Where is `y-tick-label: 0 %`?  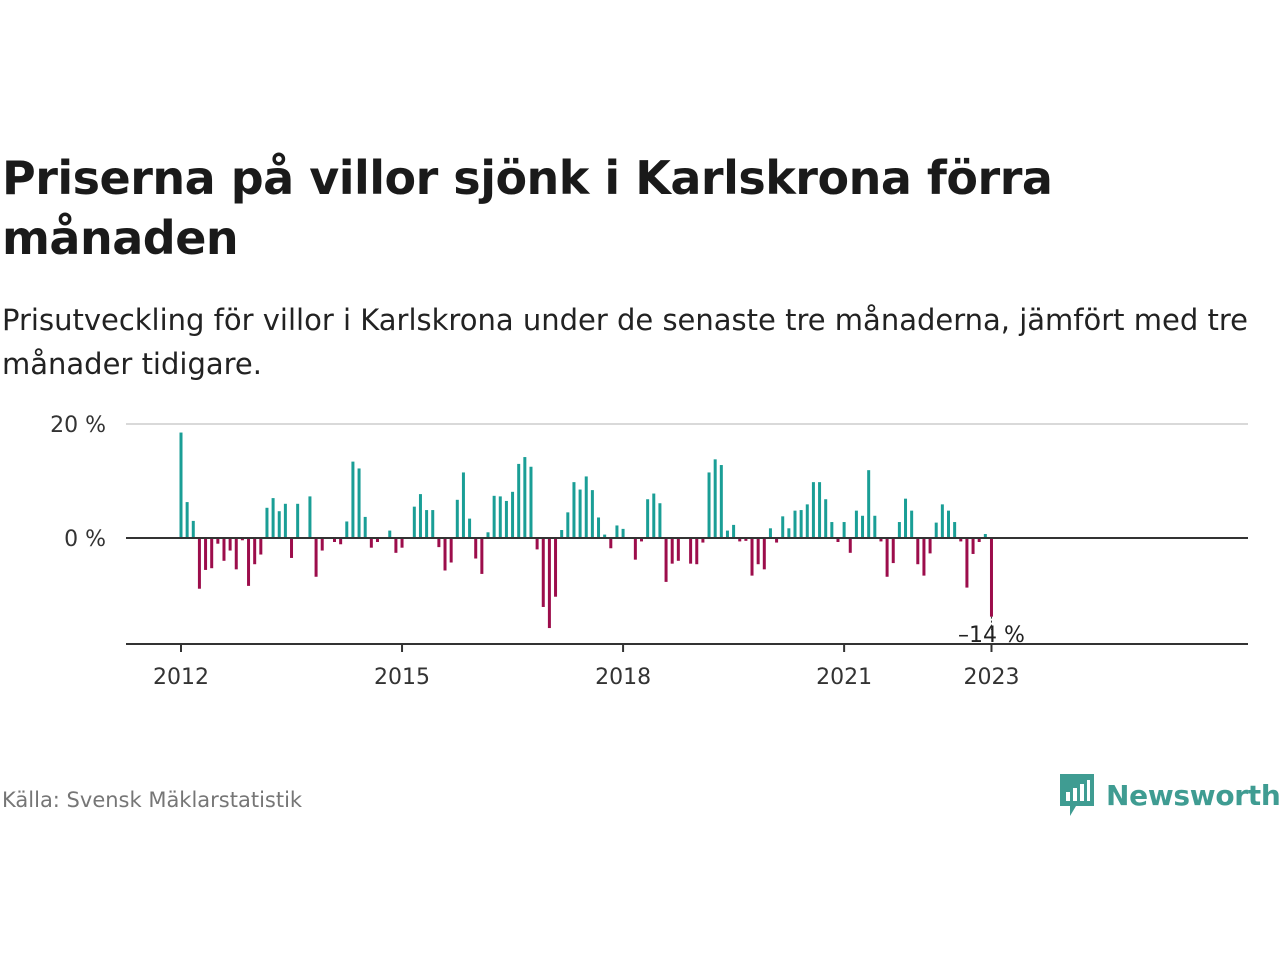 y-tick-label: 0 % is located at coordinates (85, 539).